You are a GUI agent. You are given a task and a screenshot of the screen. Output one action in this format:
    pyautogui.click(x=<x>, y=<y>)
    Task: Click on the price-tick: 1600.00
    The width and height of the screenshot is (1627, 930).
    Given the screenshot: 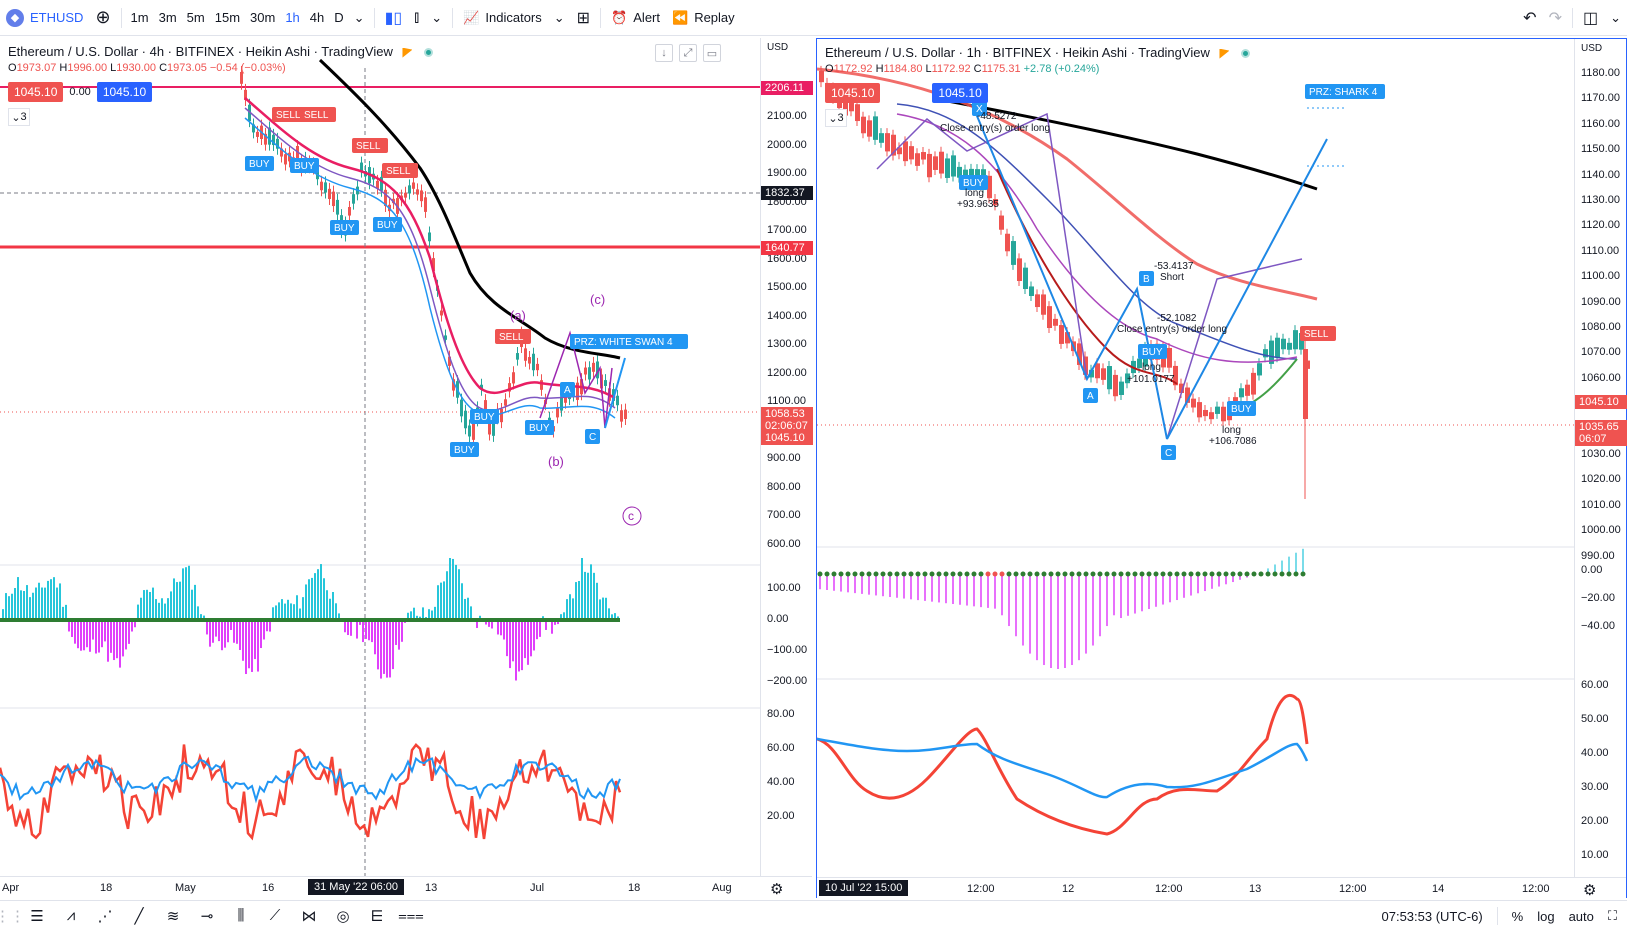 What is the action you would take?
    pyautogui.click(x=787, y=258)
    